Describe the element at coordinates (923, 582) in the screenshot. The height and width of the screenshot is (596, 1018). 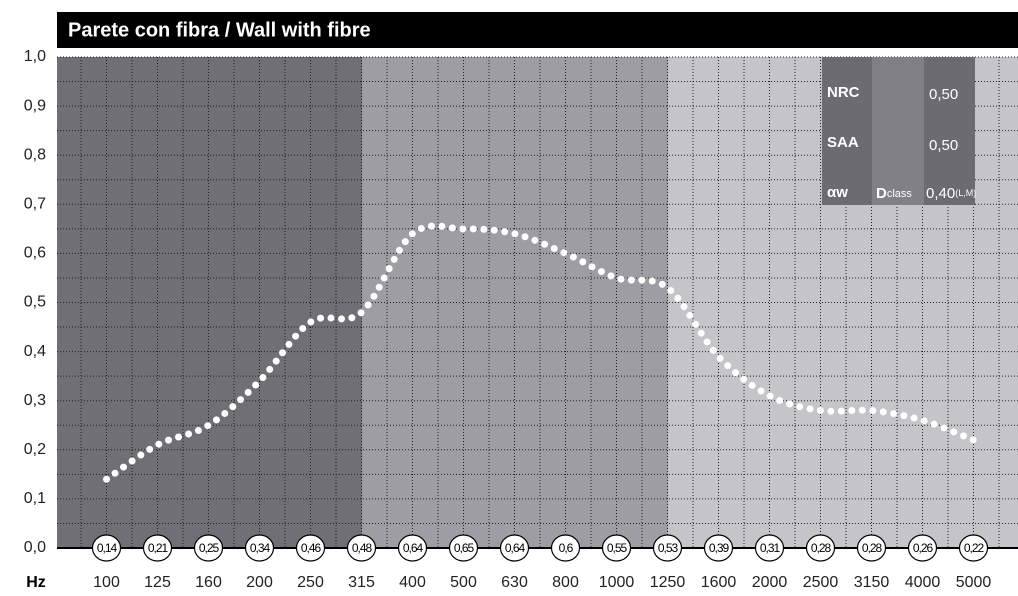
I see `x-tick-label: 4000` at that location.